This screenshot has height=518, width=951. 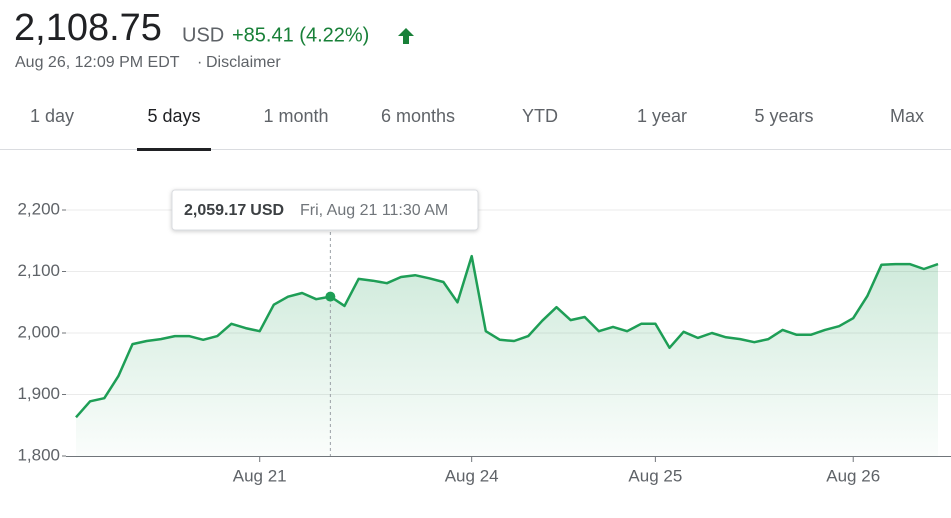 What do you see at coordinates (267, 210) in the screenshot?
I see `tooltip-currency: USD` at bounding box center [267, 210].